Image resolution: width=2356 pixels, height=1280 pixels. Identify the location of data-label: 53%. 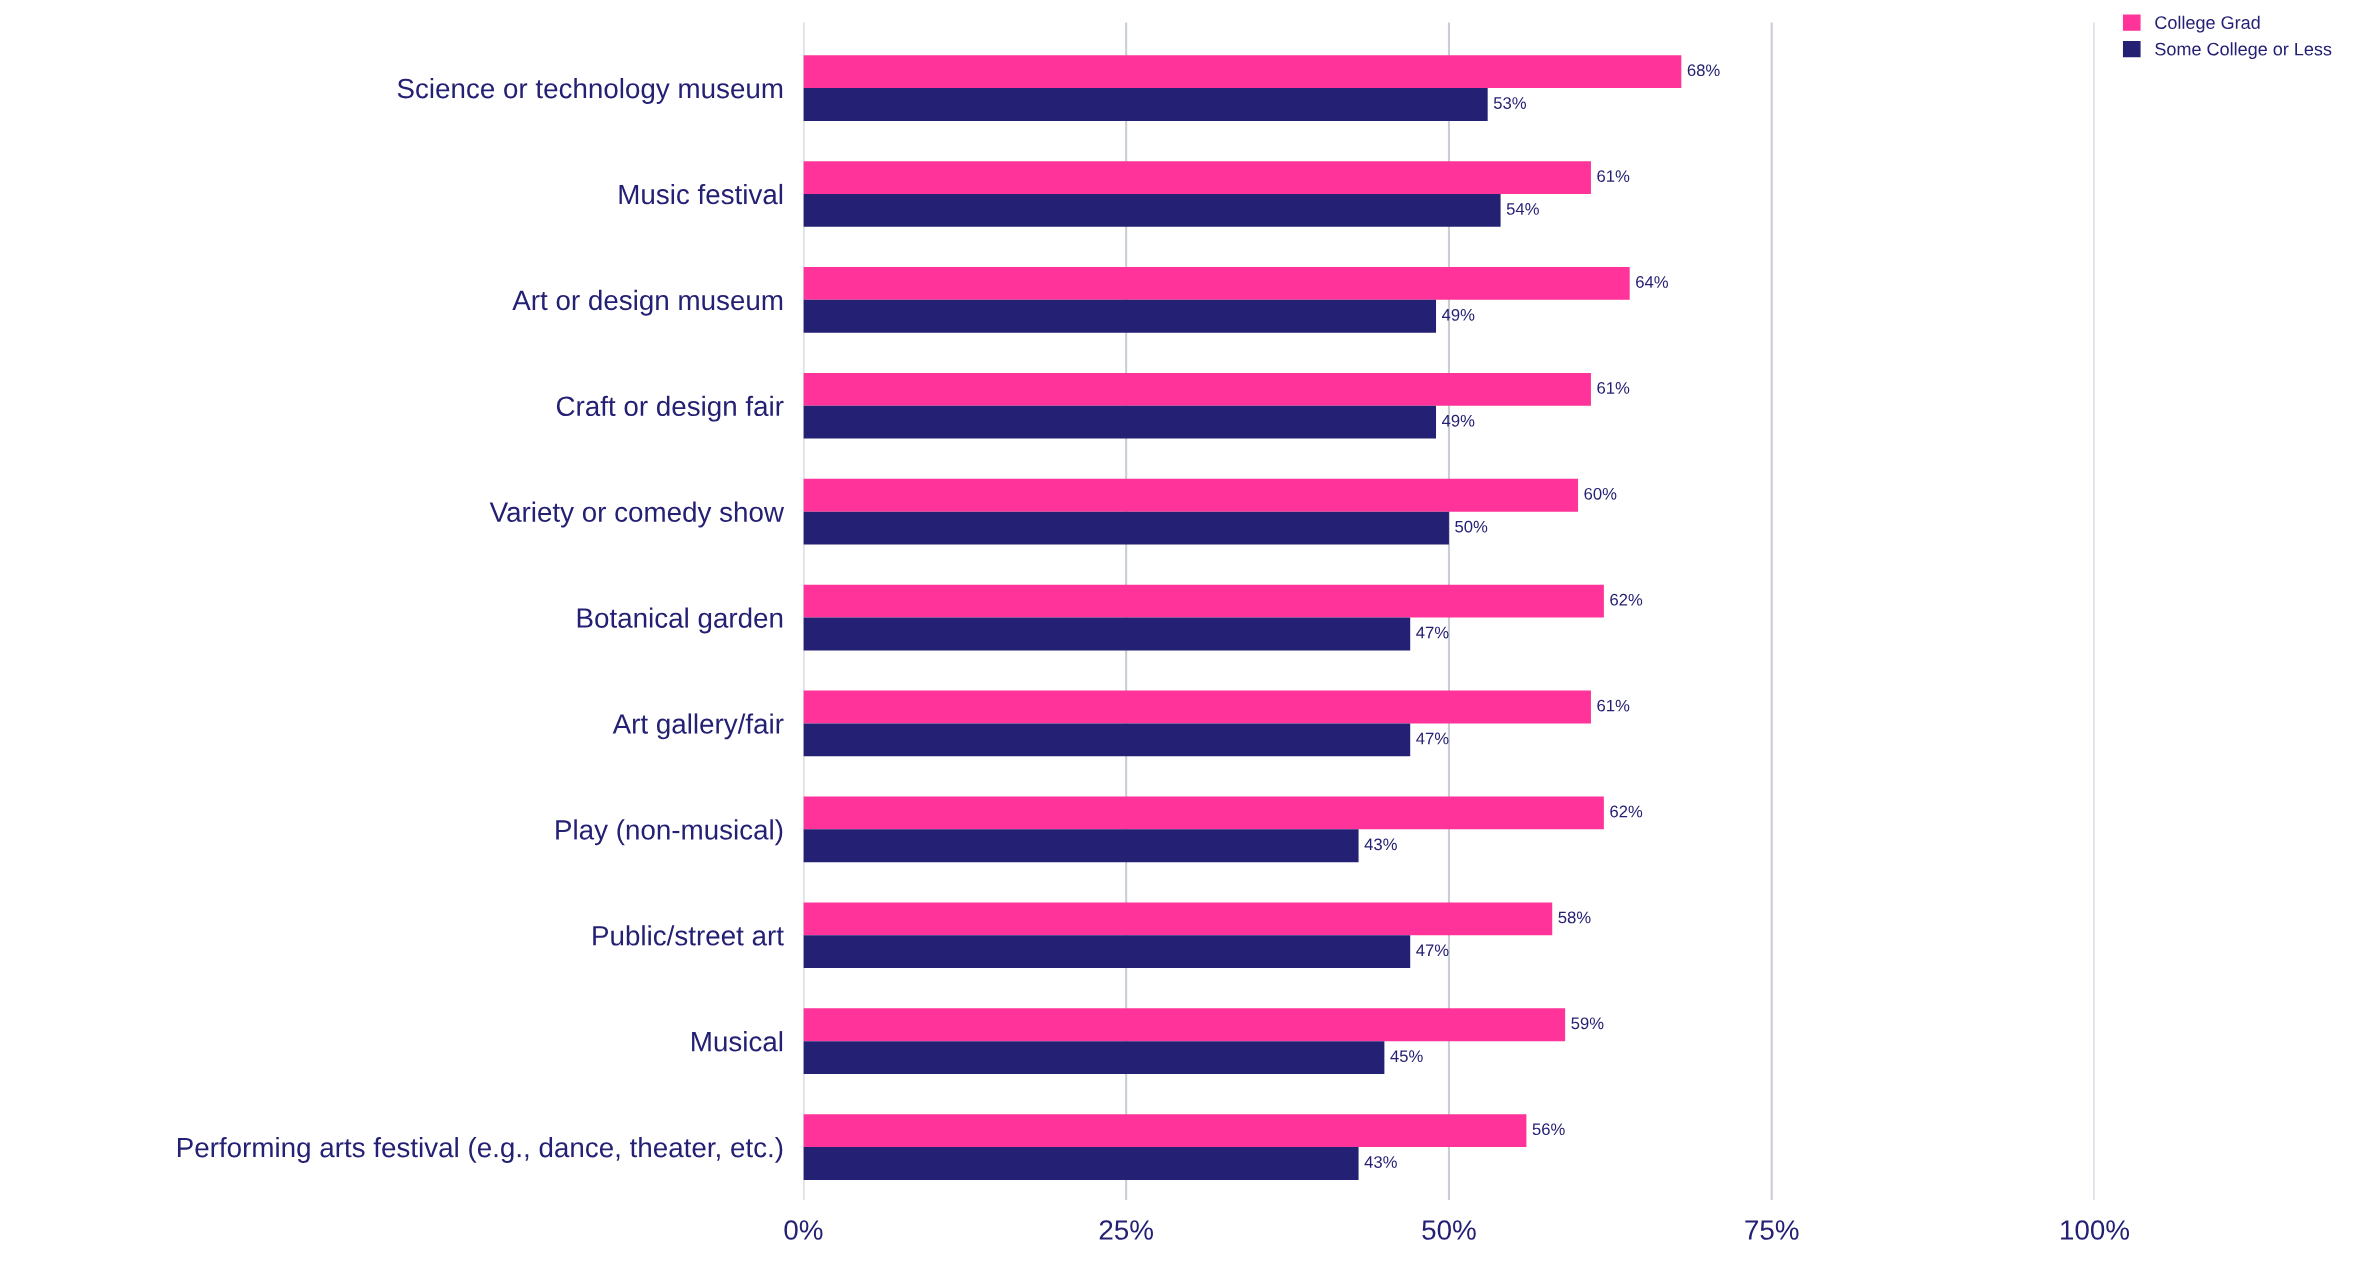
(1509, 103).